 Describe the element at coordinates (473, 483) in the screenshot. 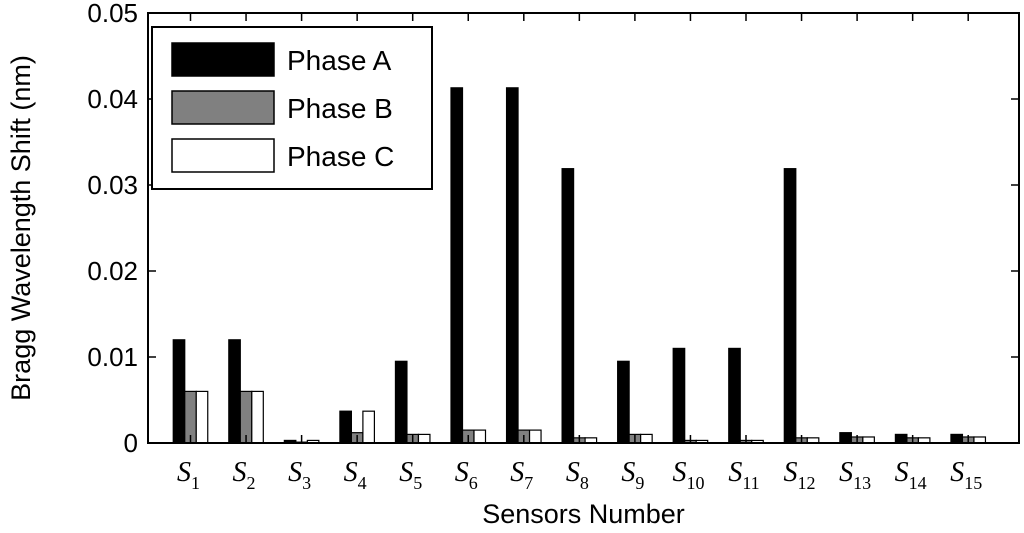

I see `x-tick-subscript: 6` at that location.